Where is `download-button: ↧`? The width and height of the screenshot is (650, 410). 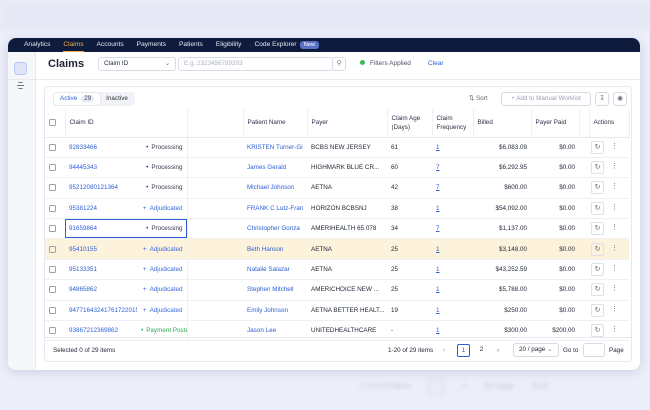
download-button: ↧ is located at coordinates (602, 99).